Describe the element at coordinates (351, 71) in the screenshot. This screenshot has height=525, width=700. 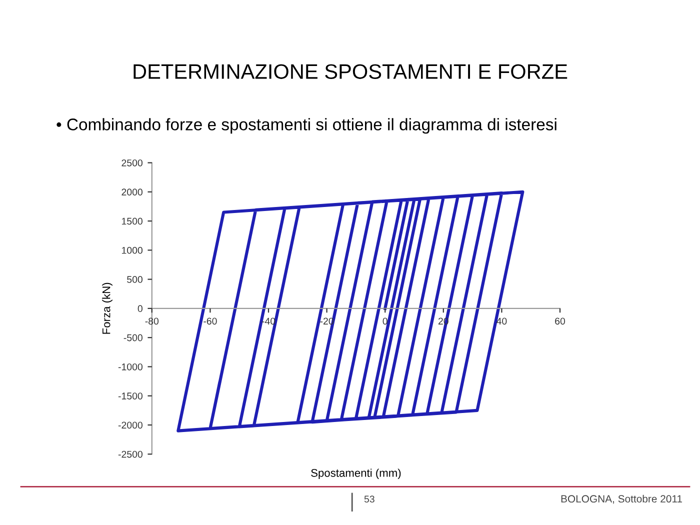
I see `chart-title: DETERMINAZIONE SPOSTAMENTI E FORZE` at that location.